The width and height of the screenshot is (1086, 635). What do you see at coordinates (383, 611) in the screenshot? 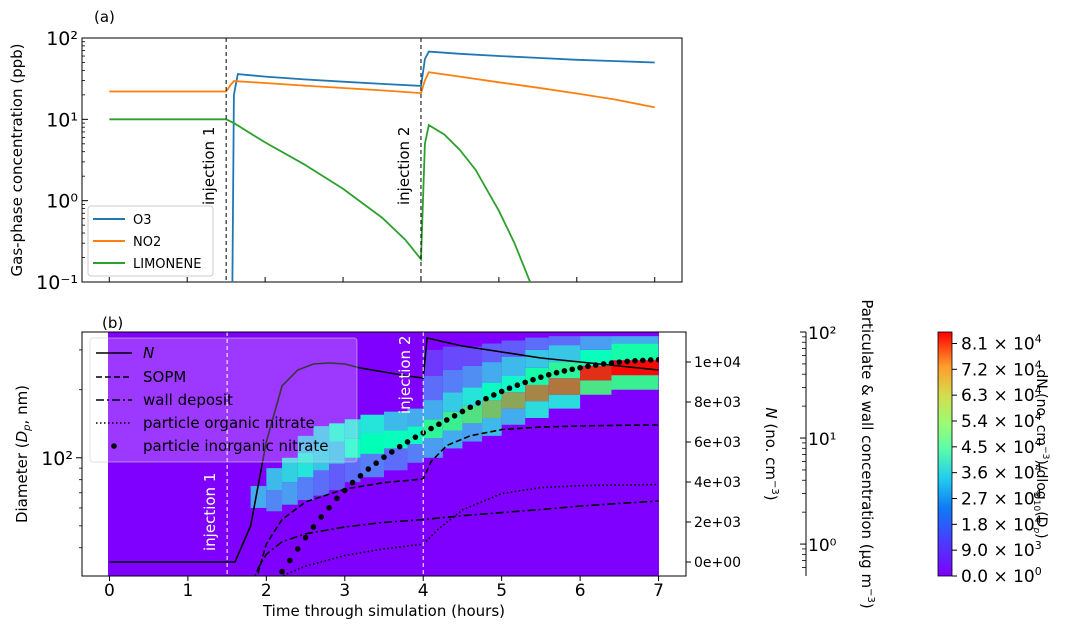
I see `panel-b-x-axis-label: Time through simulation (hours)` at bounding box center [383, 611].